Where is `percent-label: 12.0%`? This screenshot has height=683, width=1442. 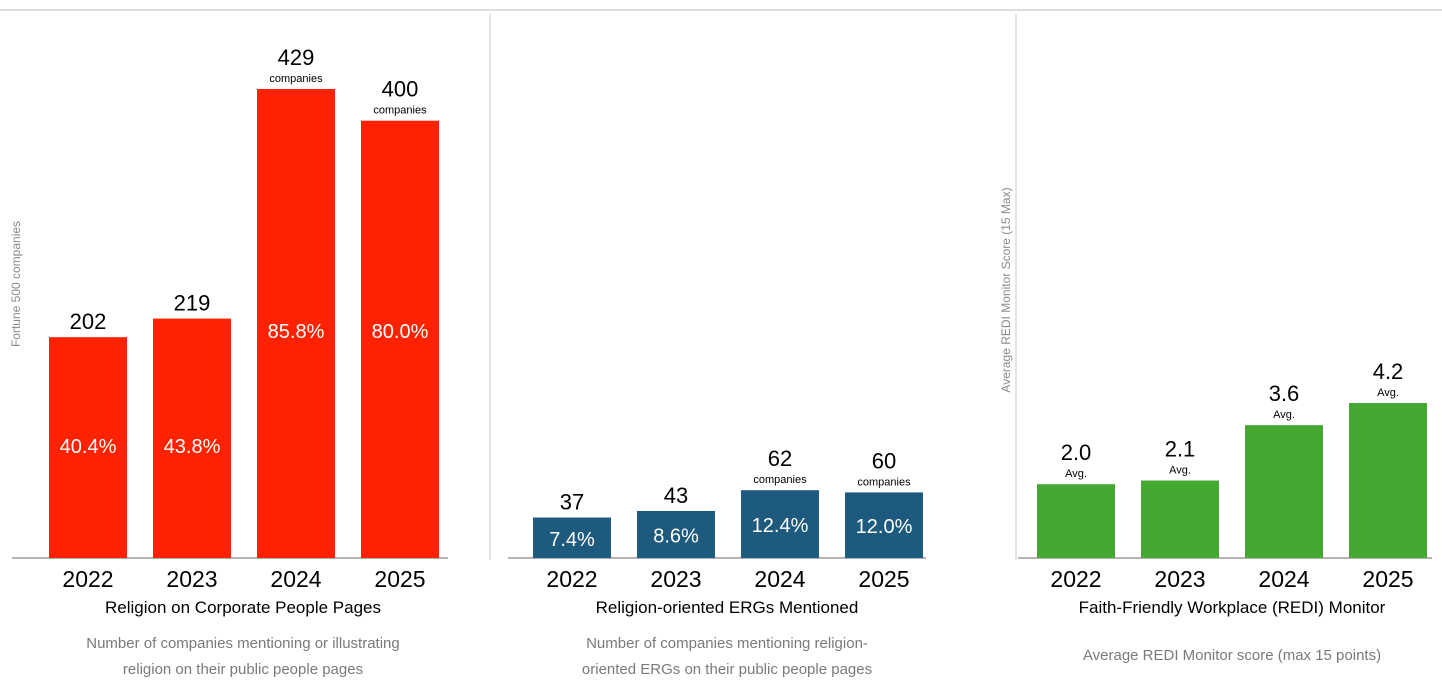
percent-label: 12.0% is located at coordinates (884, 527).